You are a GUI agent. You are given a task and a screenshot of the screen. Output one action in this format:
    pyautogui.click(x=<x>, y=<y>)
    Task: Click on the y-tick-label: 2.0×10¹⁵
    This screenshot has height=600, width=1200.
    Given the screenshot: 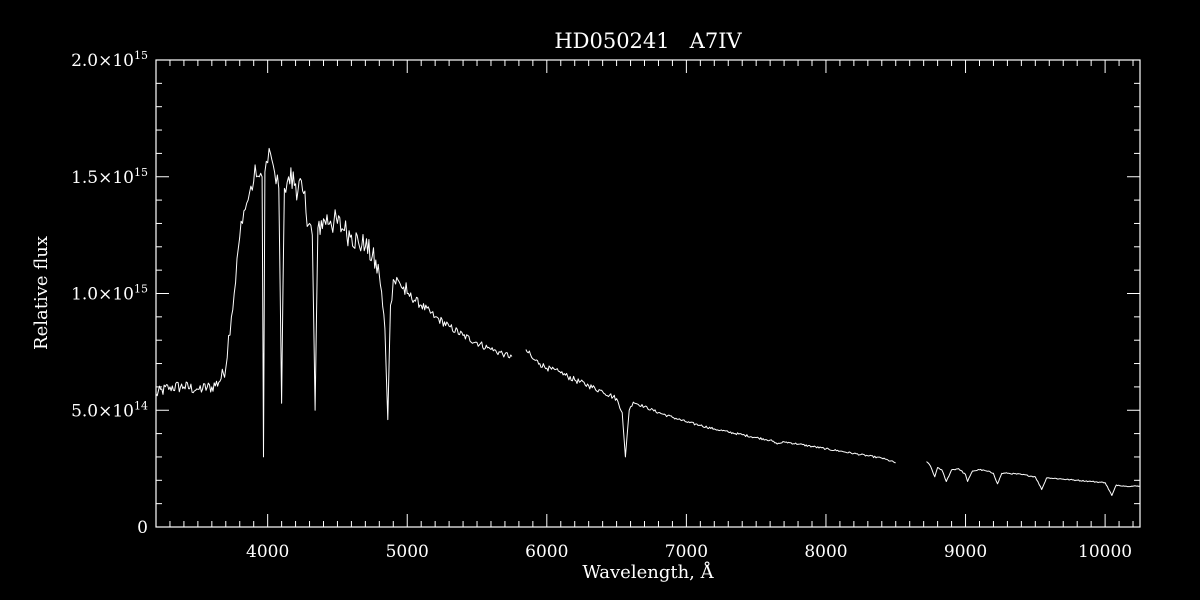 What is the action you would take?
    pyautogui.click(x=109, y=60)
    